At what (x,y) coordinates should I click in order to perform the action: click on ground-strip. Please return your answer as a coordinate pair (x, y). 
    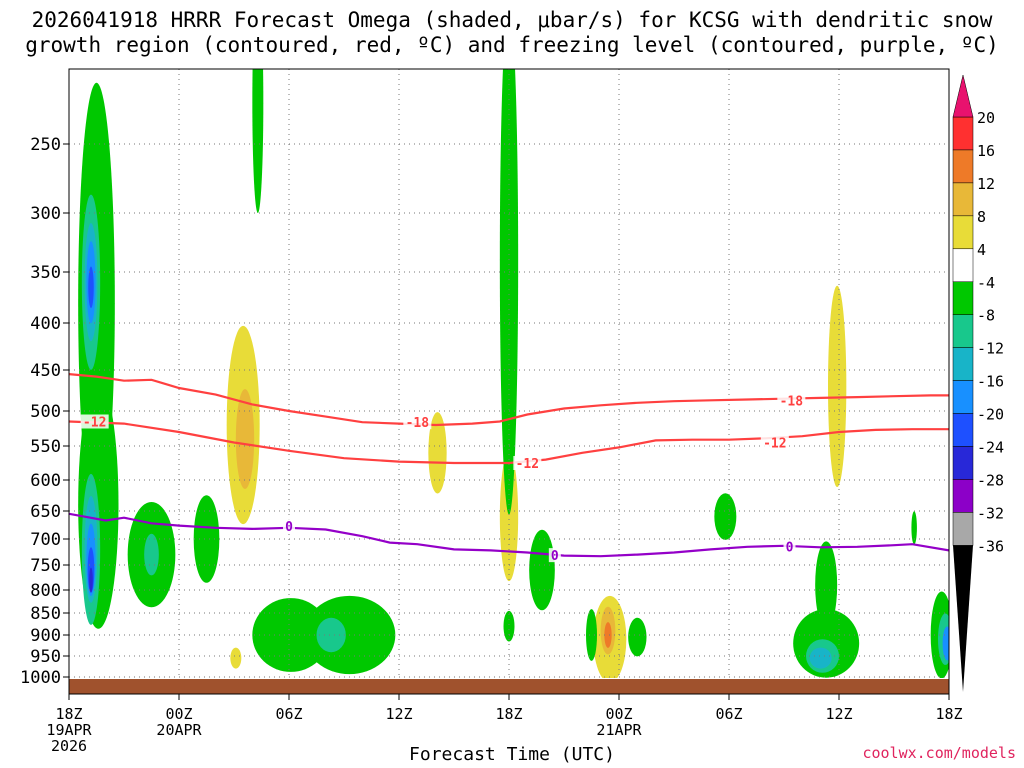
    Looking at the image, I should click on (509, 686).